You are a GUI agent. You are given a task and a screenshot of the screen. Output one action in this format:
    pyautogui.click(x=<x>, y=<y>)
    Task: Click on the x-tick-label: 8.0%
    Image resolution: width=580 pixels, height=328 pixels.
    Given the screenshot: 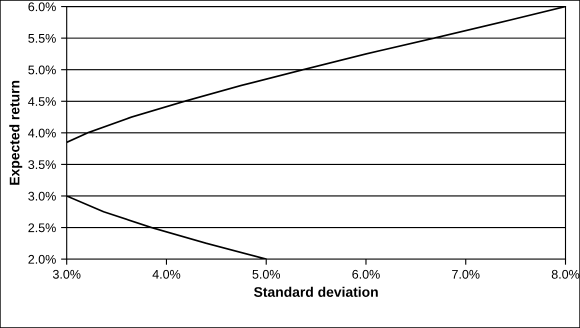 What is the action you would take?
    pyautogui.click(x=566, y=274)
    